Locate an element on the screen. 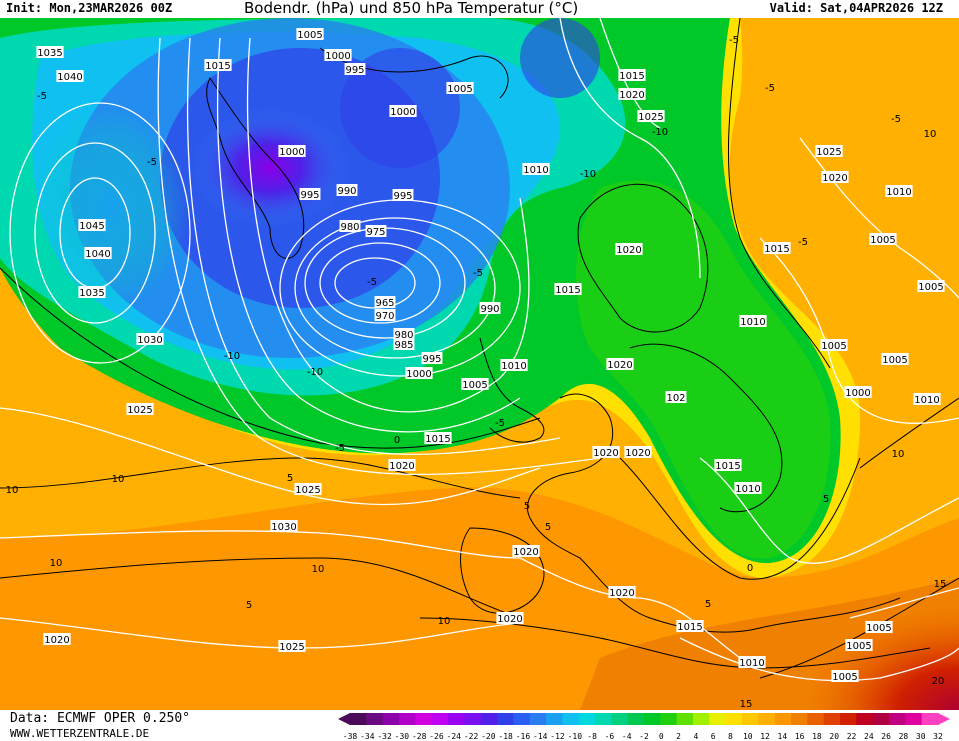  scale-tick-label: -38 is located at coordinates (350, 736).